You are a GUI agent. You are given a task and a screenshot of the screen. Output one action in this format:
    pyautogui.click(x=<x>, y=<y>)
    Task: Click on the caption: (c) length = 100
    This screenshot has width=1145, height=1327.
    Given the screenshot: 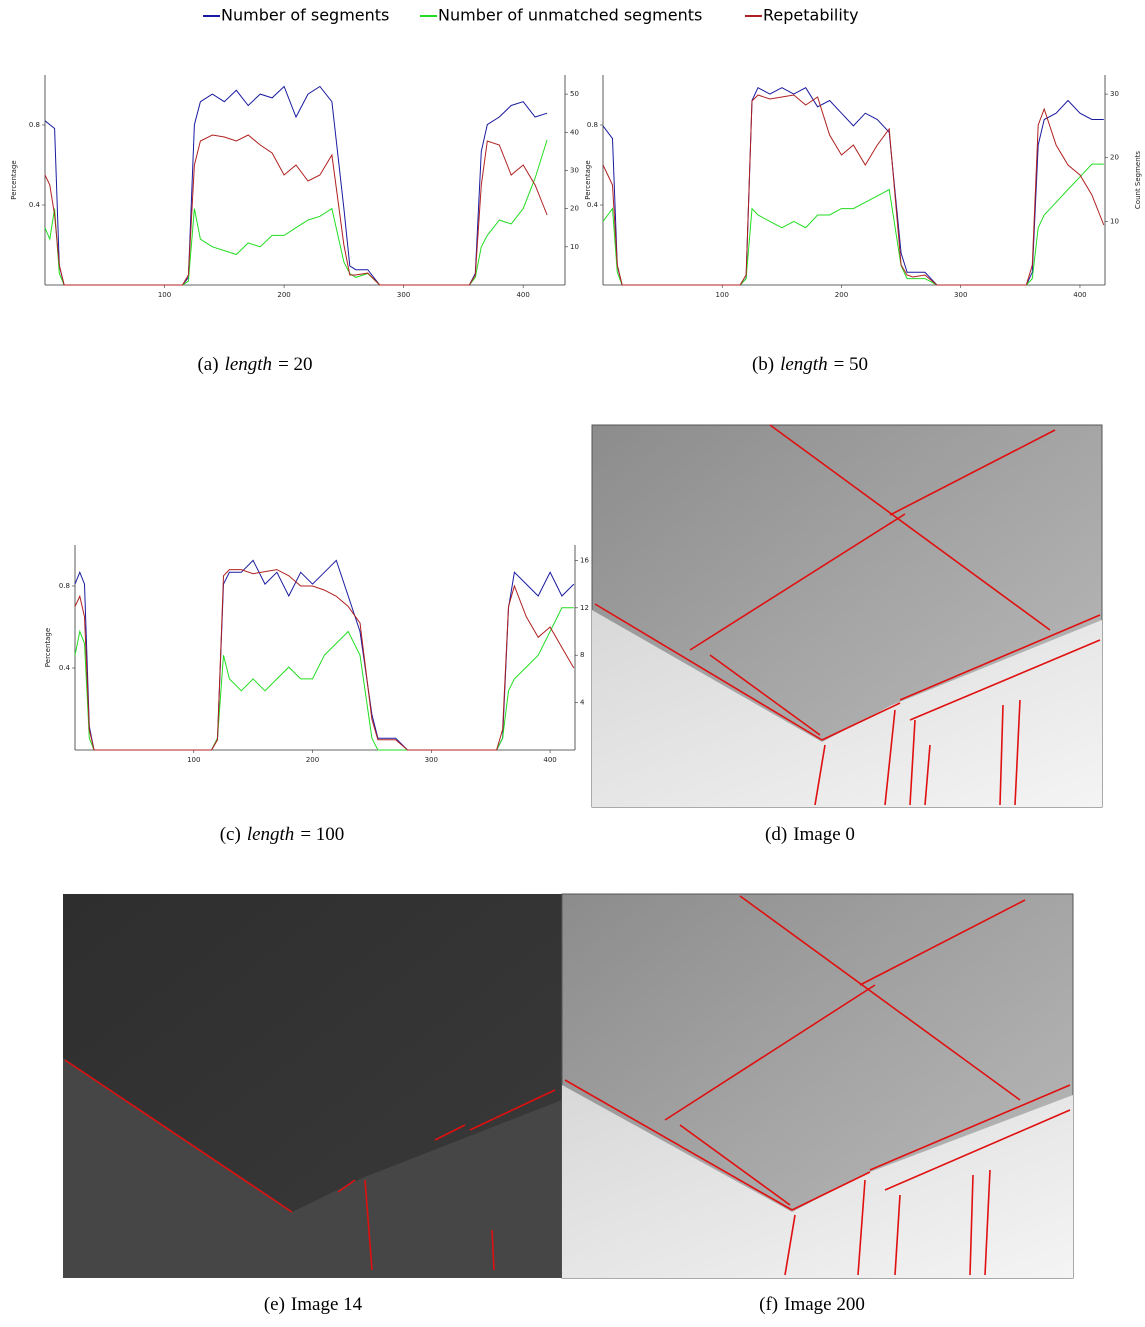 What is the action you would take?
    pyautogui.click(x=282, y=834)
    